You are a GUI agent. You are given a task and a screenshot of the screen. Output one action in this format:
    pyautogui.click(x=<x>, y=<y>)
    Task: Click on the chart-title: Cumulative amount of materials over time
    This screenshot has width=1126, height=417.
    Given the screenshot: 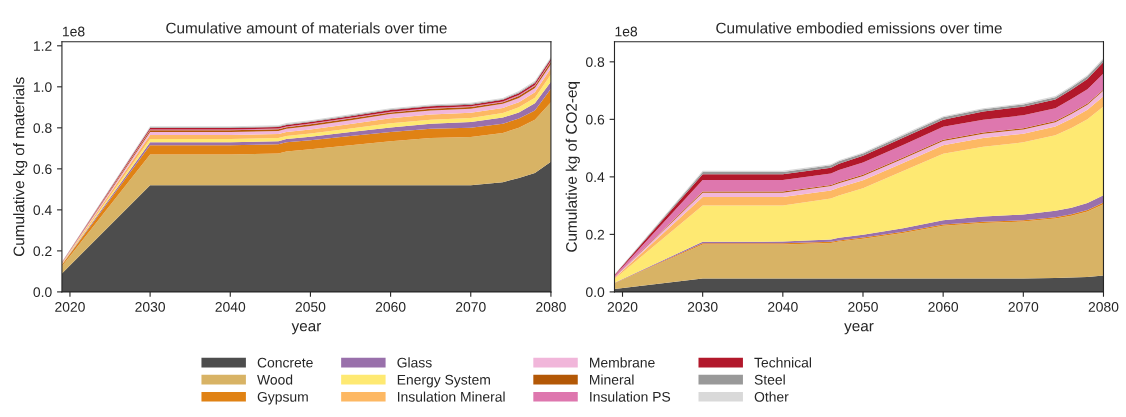 What is the action you would take?
    pyautogui.click(x=306, y=28)
    